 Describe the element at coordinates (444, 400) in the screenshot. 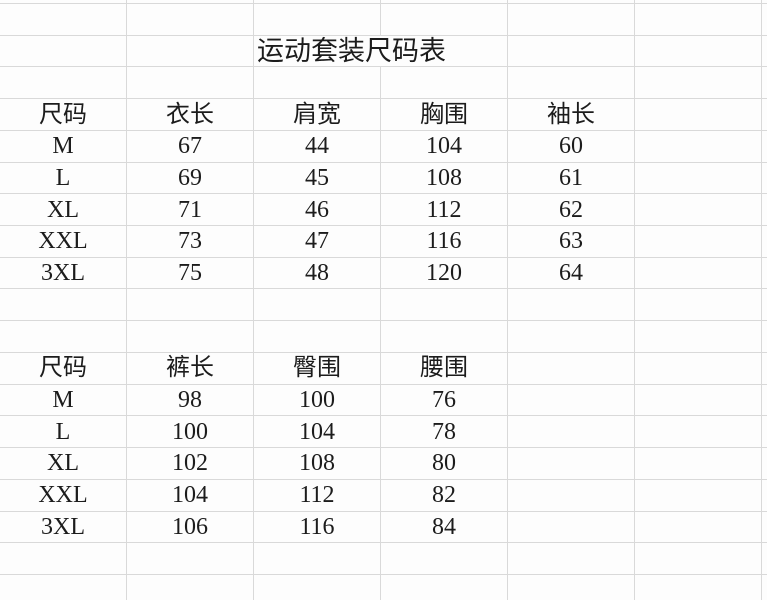

I see `bottom-table-data-cell: 76` at that location.